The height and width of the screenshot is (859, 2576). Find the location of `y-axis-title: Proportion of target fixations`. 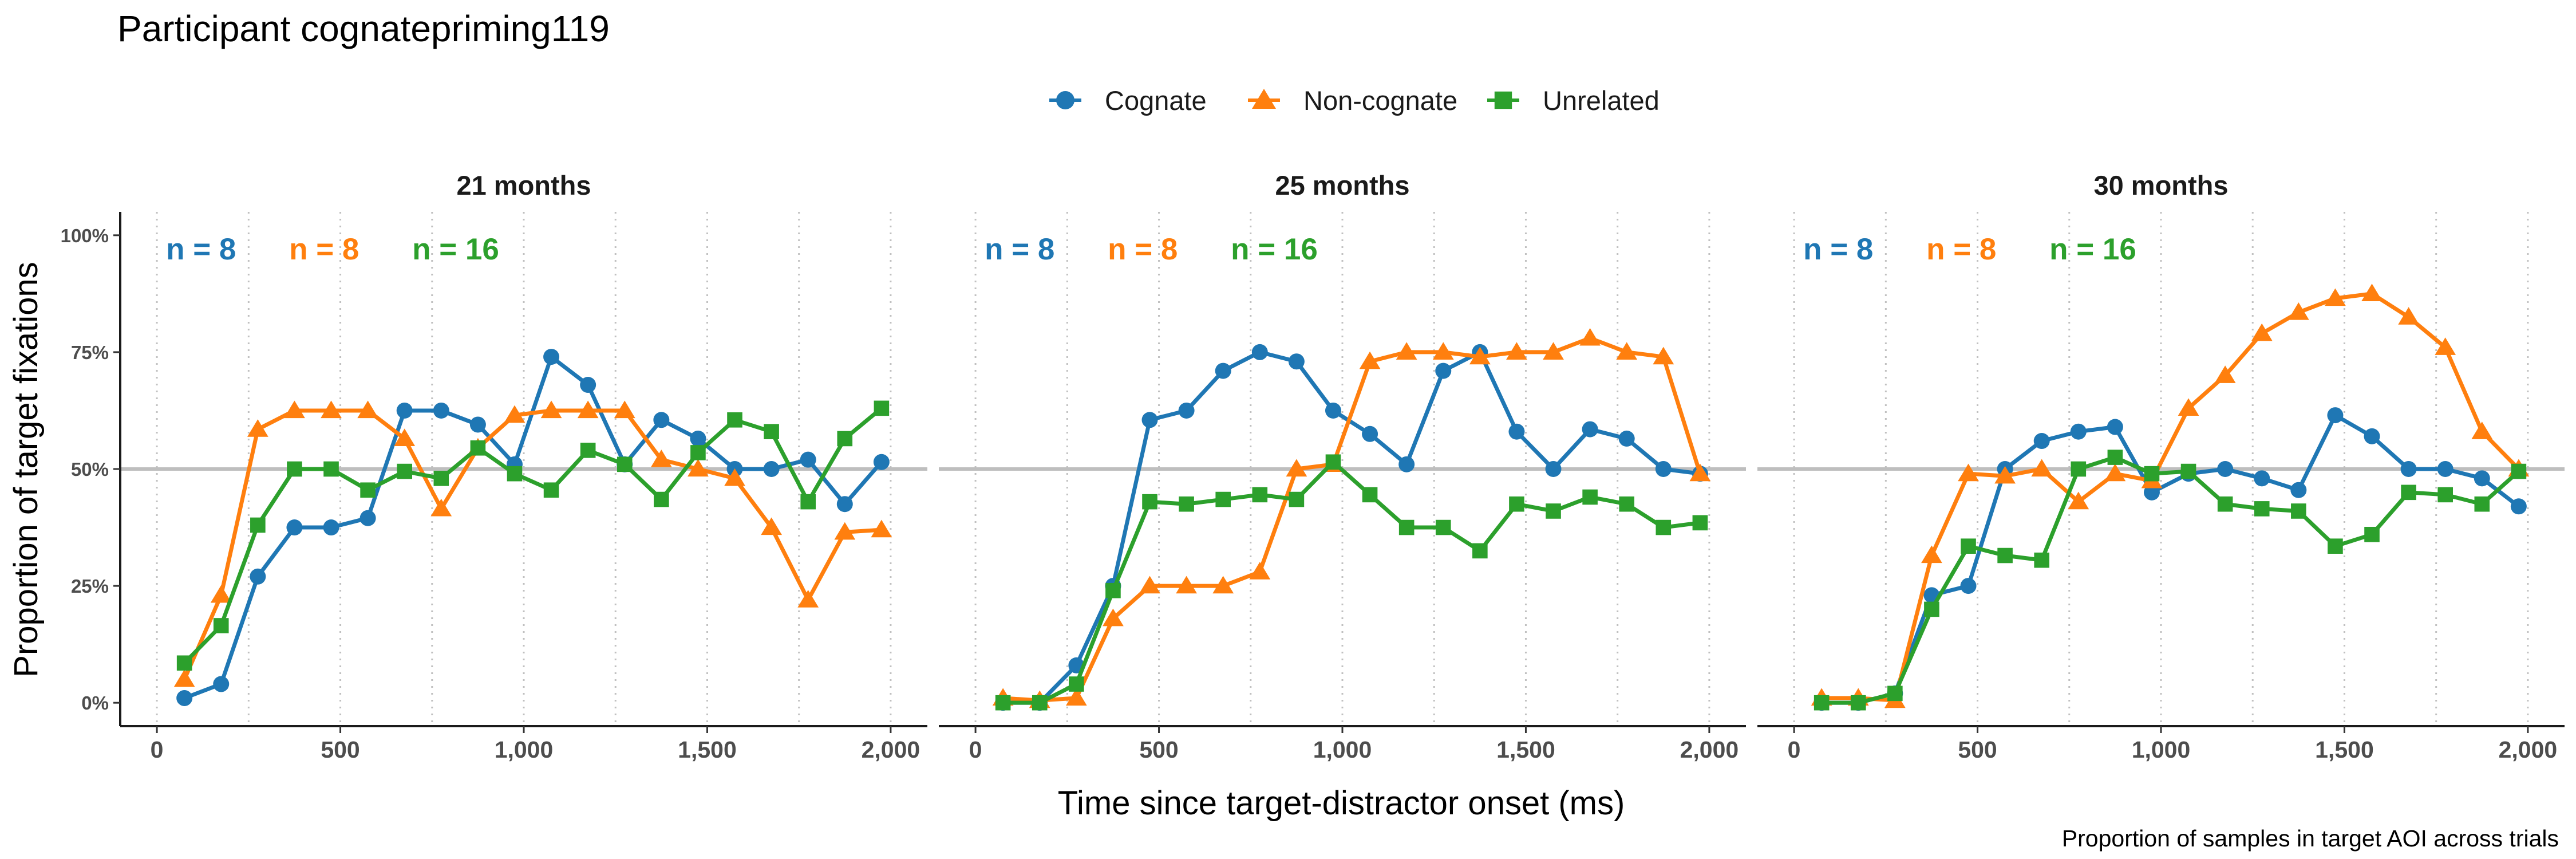

y-axis-title: Proportion of target fixations is located at coordinates (26, 470).